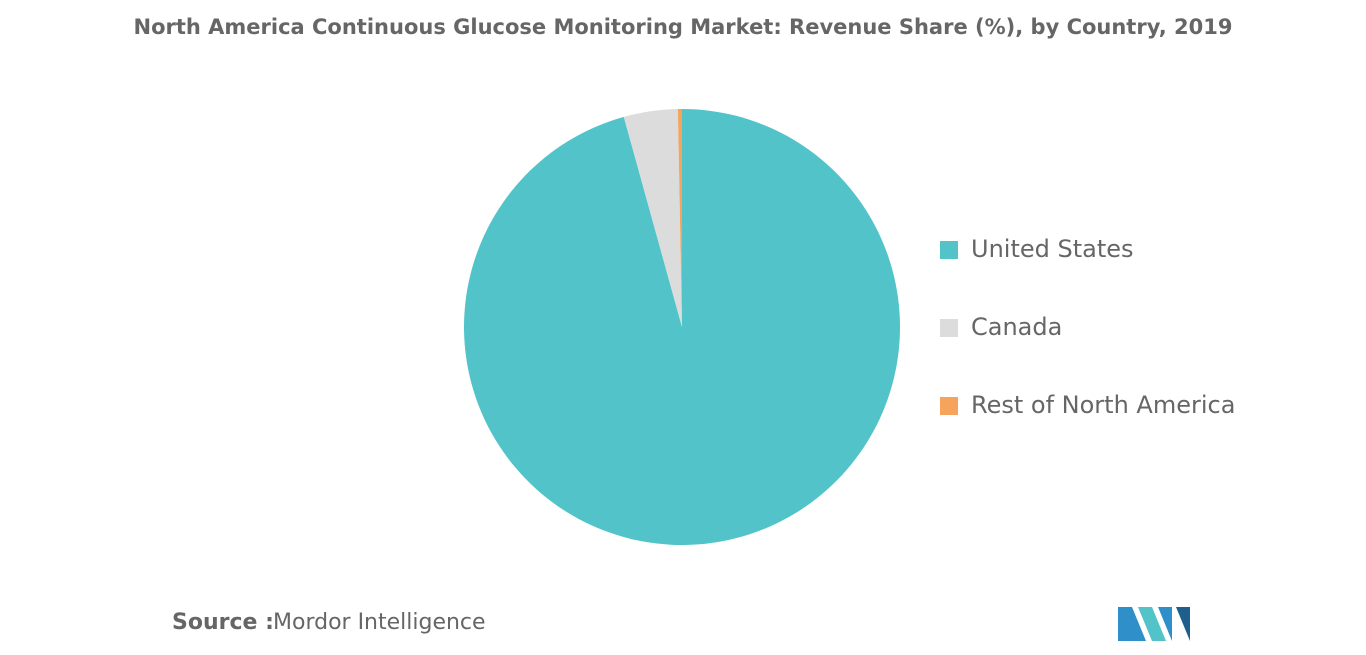 This screenshot has height=655, width=1366. Describe the element at coordinates (1087, 327) in the screenshot. I see `legend: United States Canada Rest of North America` at that location.